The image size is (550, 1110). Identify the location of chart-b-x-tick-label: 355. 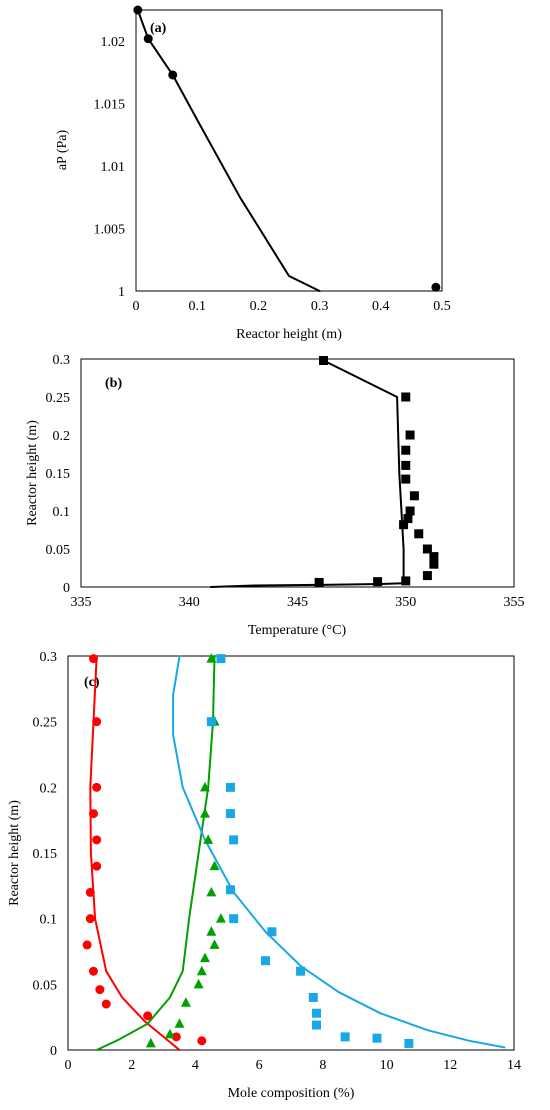
(514, 602).